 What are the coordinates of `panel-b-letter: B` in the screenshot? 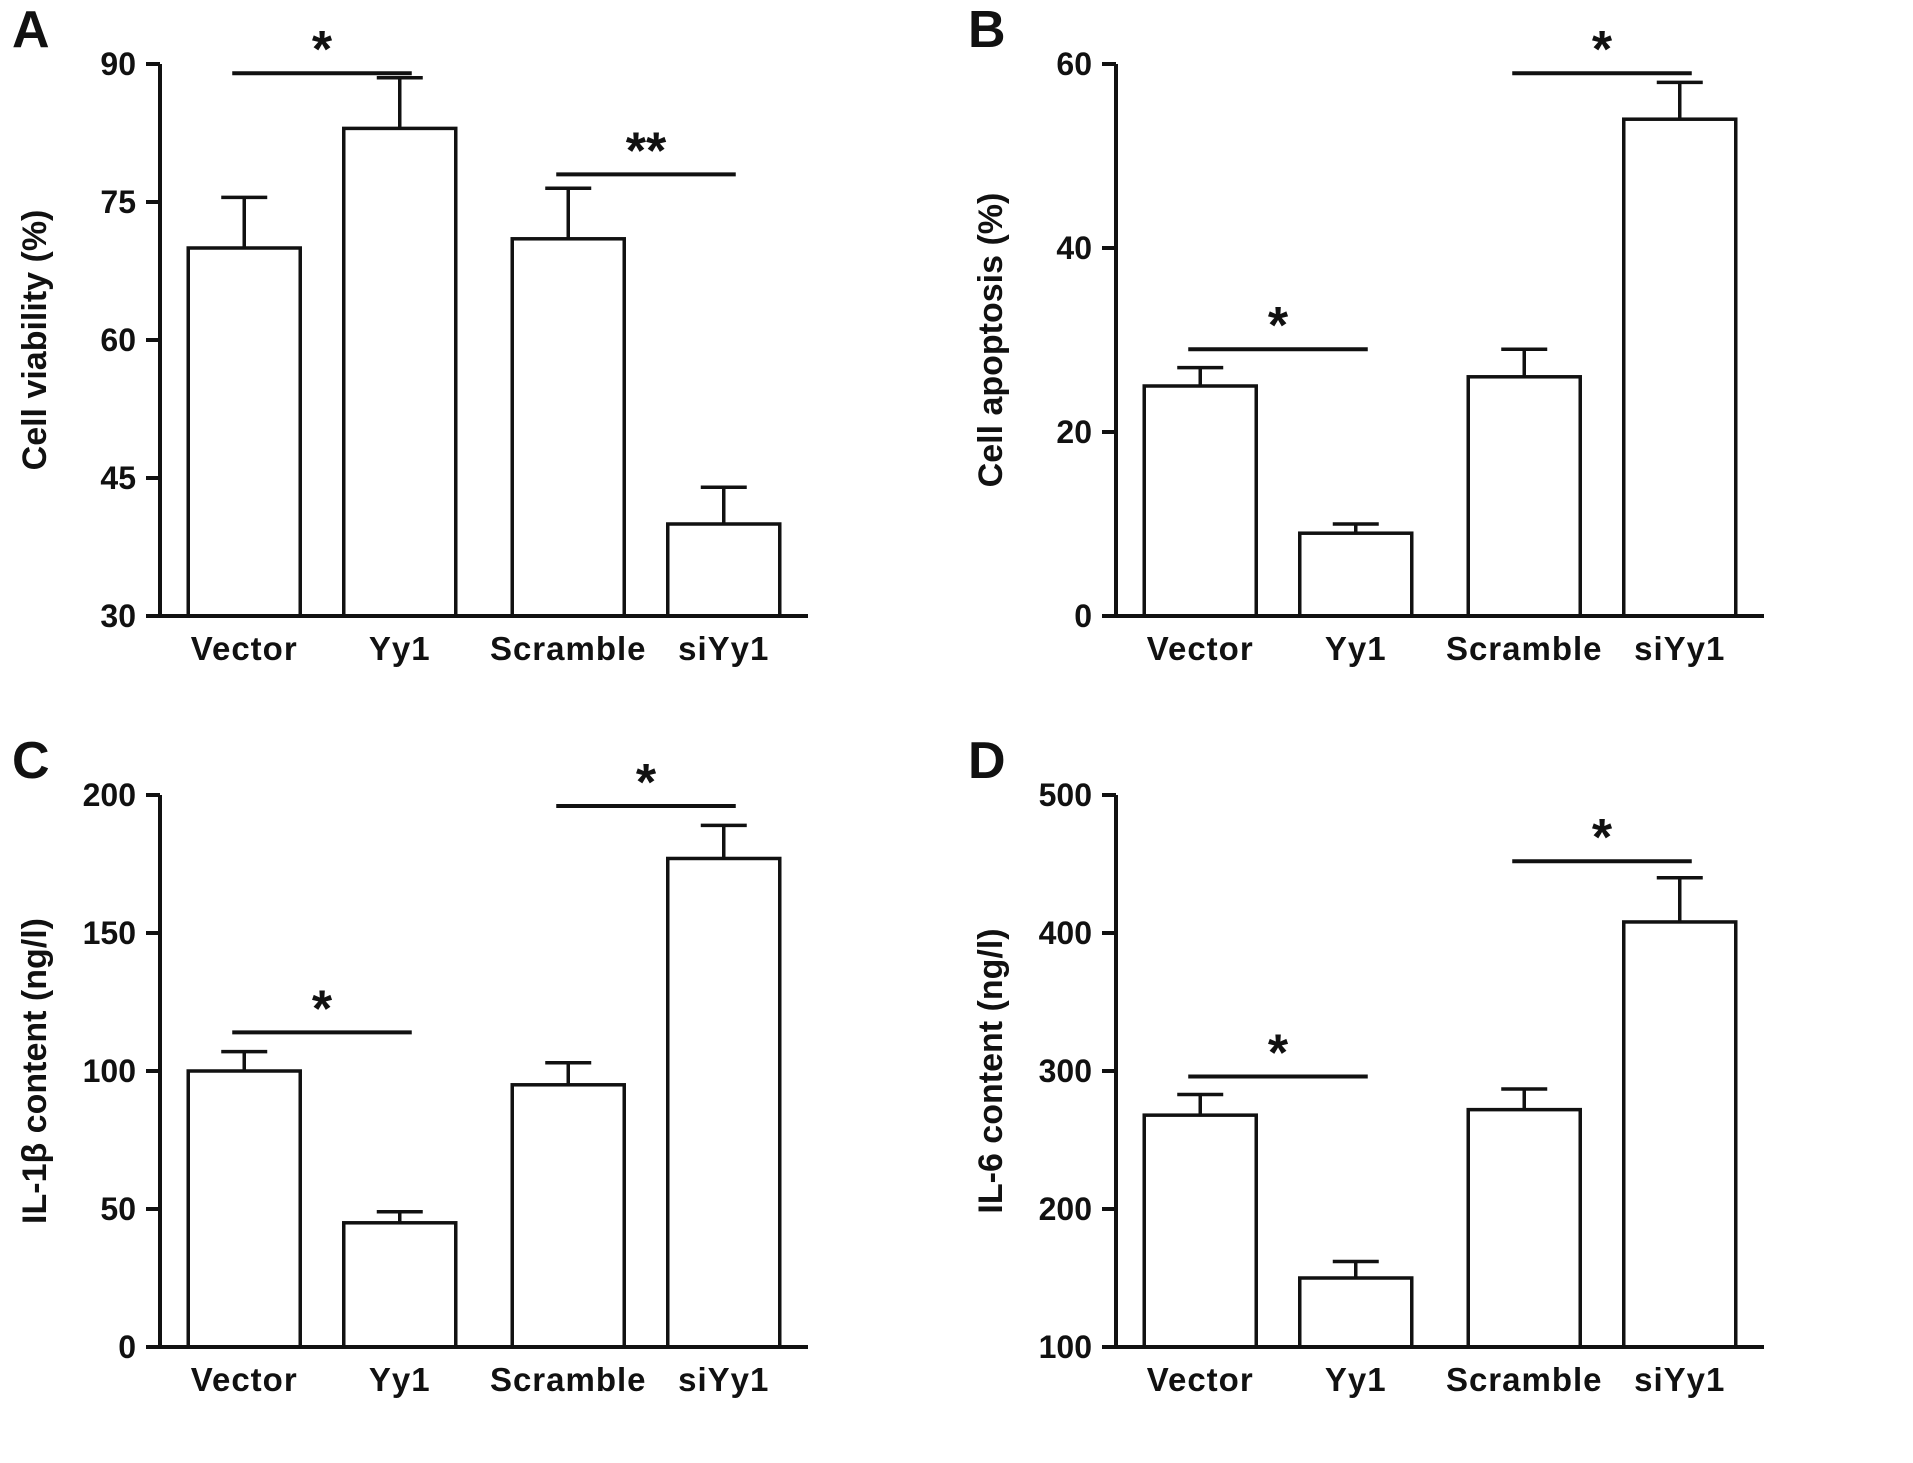 It's located at (987, 30).